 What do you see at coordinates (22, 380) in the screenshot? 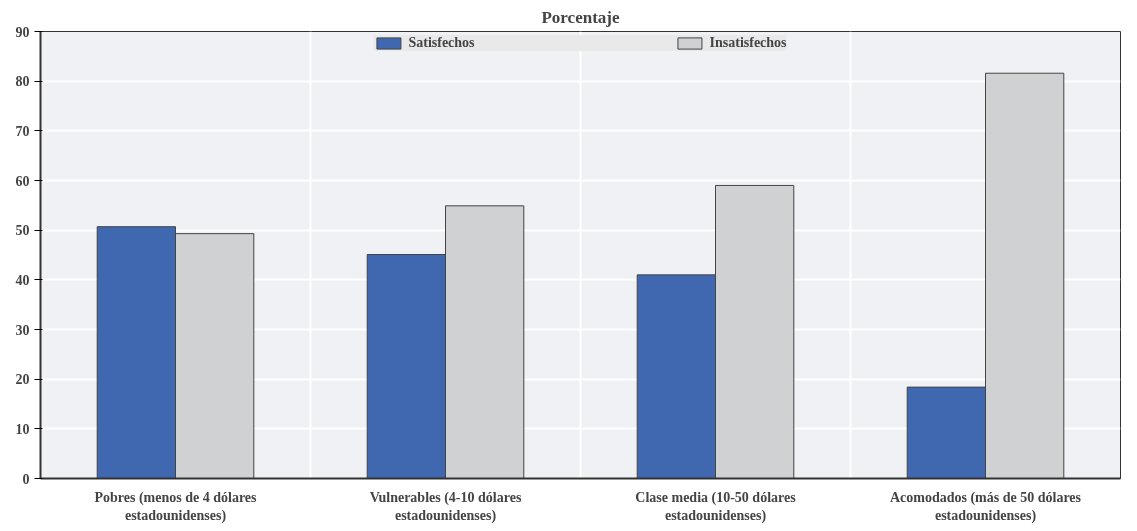
I see `y-tick-label: 20` at bounding box center [22, 380].